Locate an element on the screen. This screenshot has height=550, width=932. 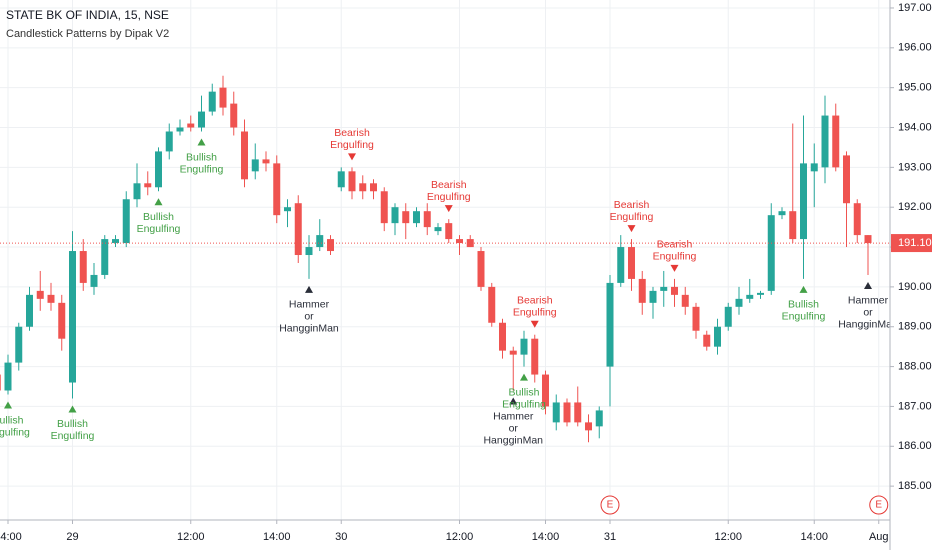
event-marker is located at coordinates (610, 505).